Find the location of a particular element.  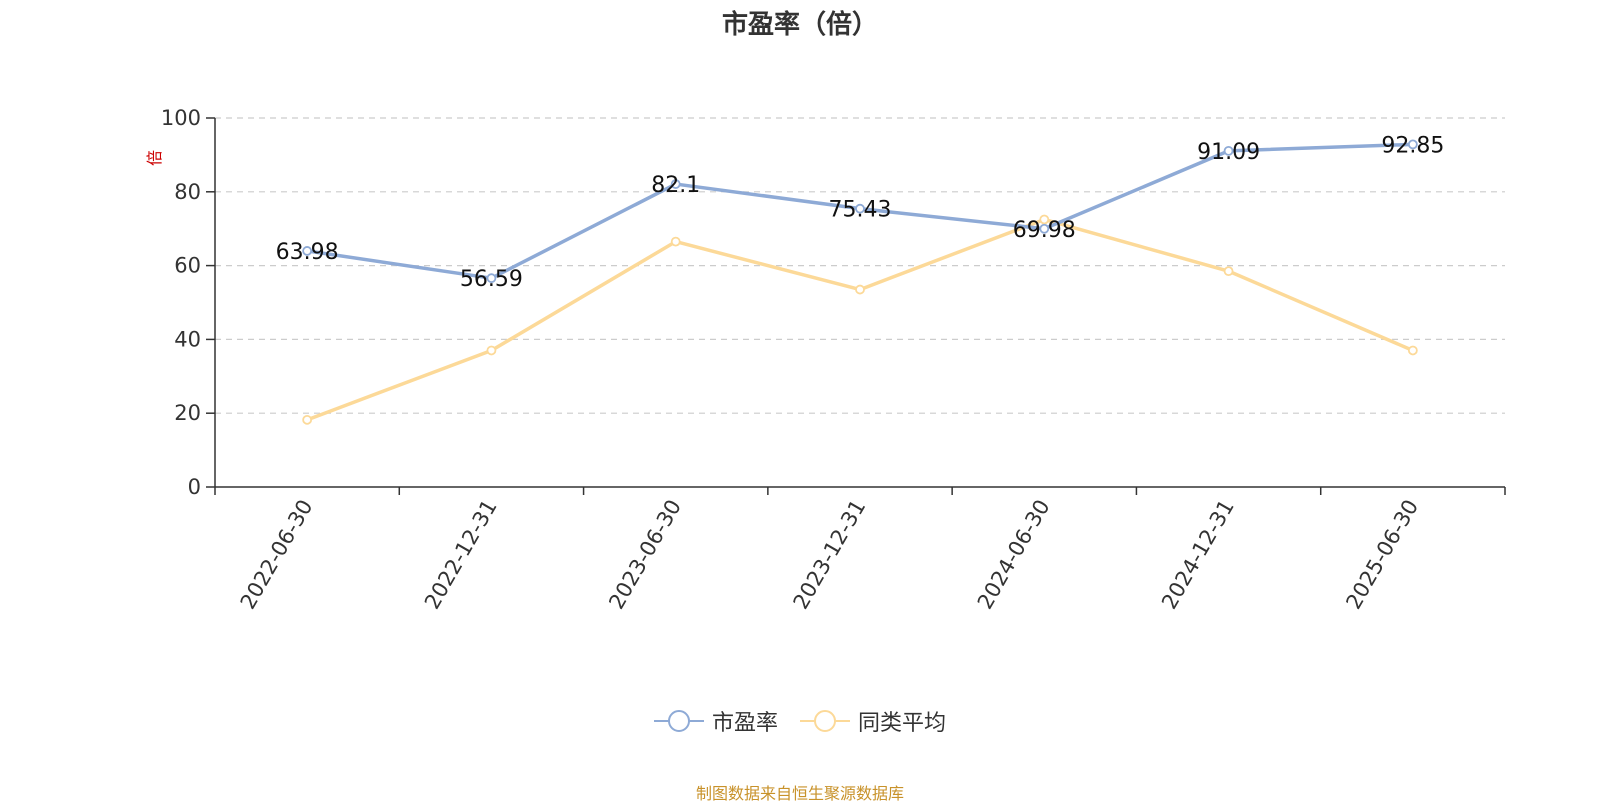

y-tick-label: 60 is located at coordinates (187, 266).